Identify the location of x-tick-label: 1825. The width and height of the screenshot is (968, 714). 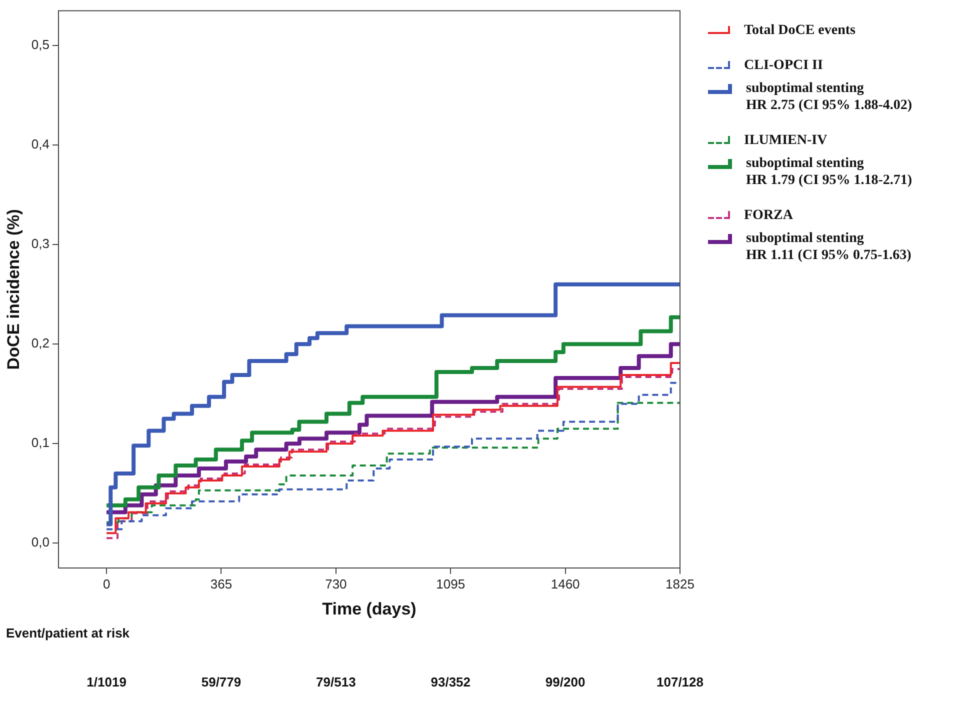
(680, 584).